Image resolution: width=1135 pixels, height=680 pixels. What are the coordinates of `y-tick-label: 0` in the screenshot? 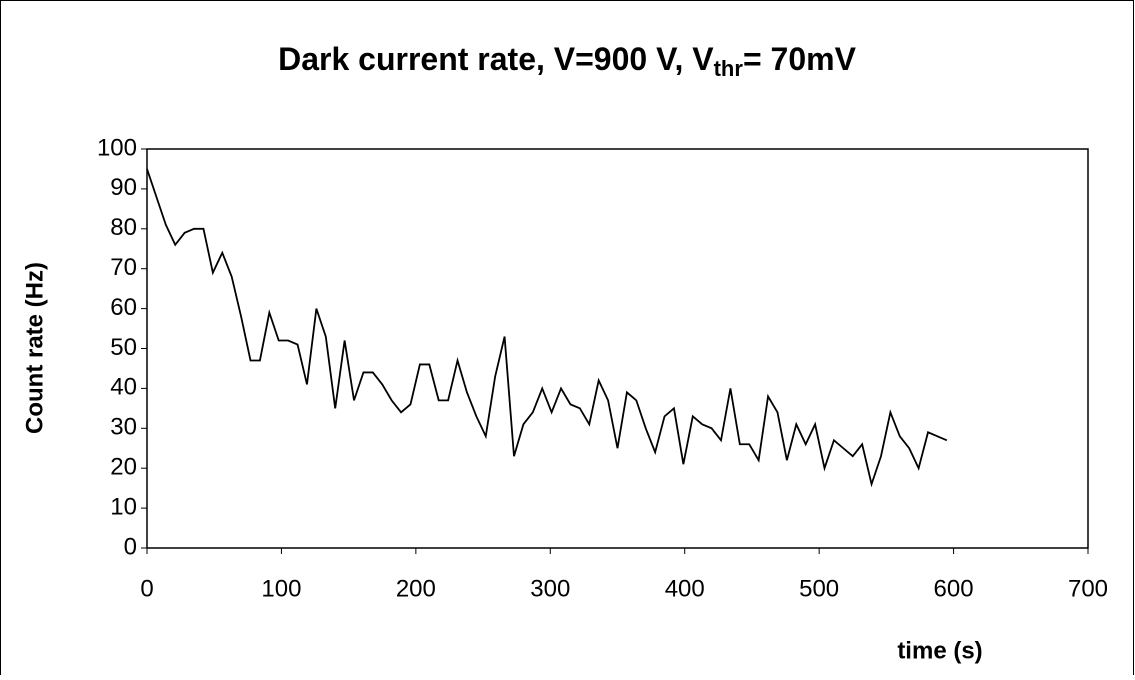 It's located at (130, 546).